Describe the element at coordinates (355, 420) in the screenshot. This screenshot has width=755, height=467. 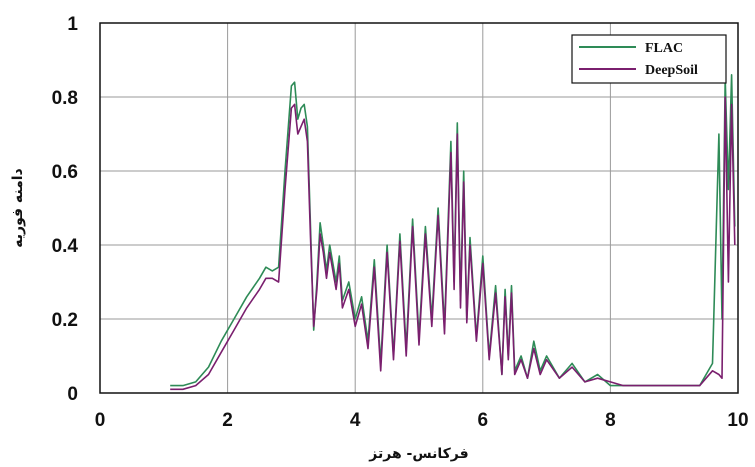
I see `x-tick-label: 4` at that location.